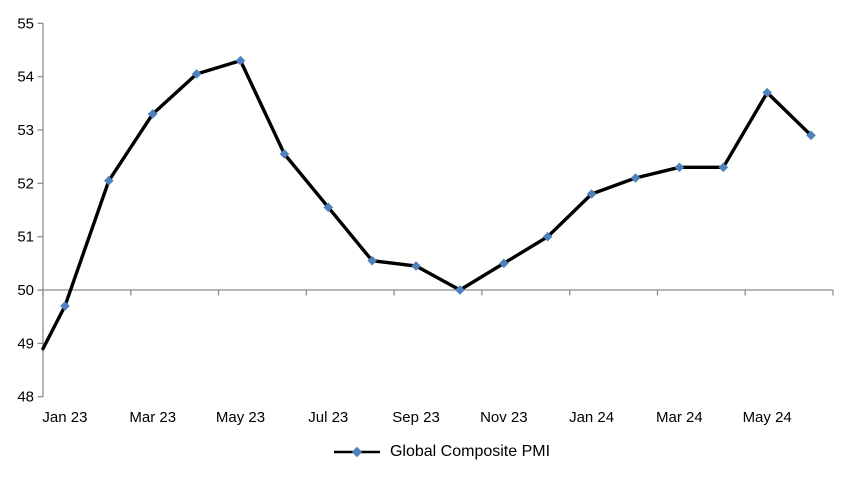  Describe the element at coordinates (504, 417) in the screenshot. I see `x-tick-label: Nov 23` at that location.